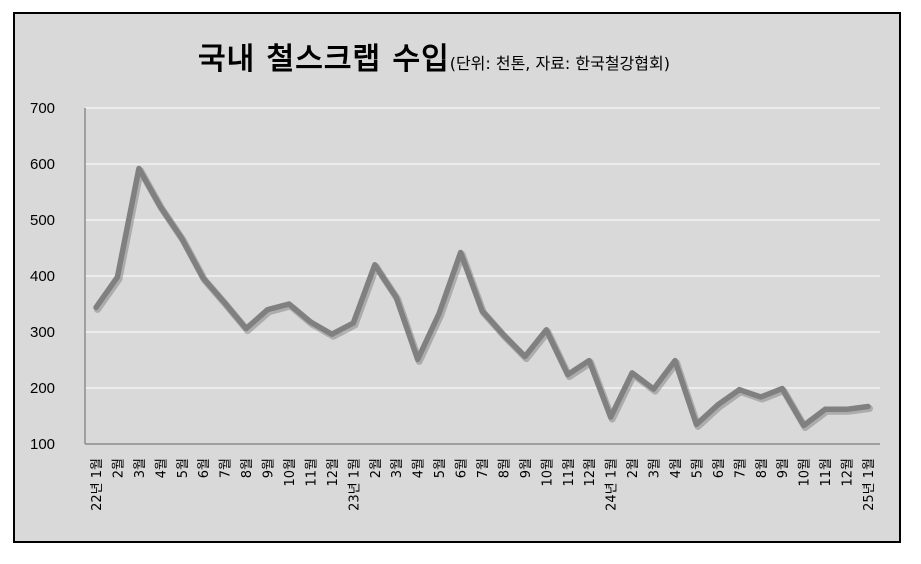  I want to click on y-tick-label: 500, so click(42, 220).